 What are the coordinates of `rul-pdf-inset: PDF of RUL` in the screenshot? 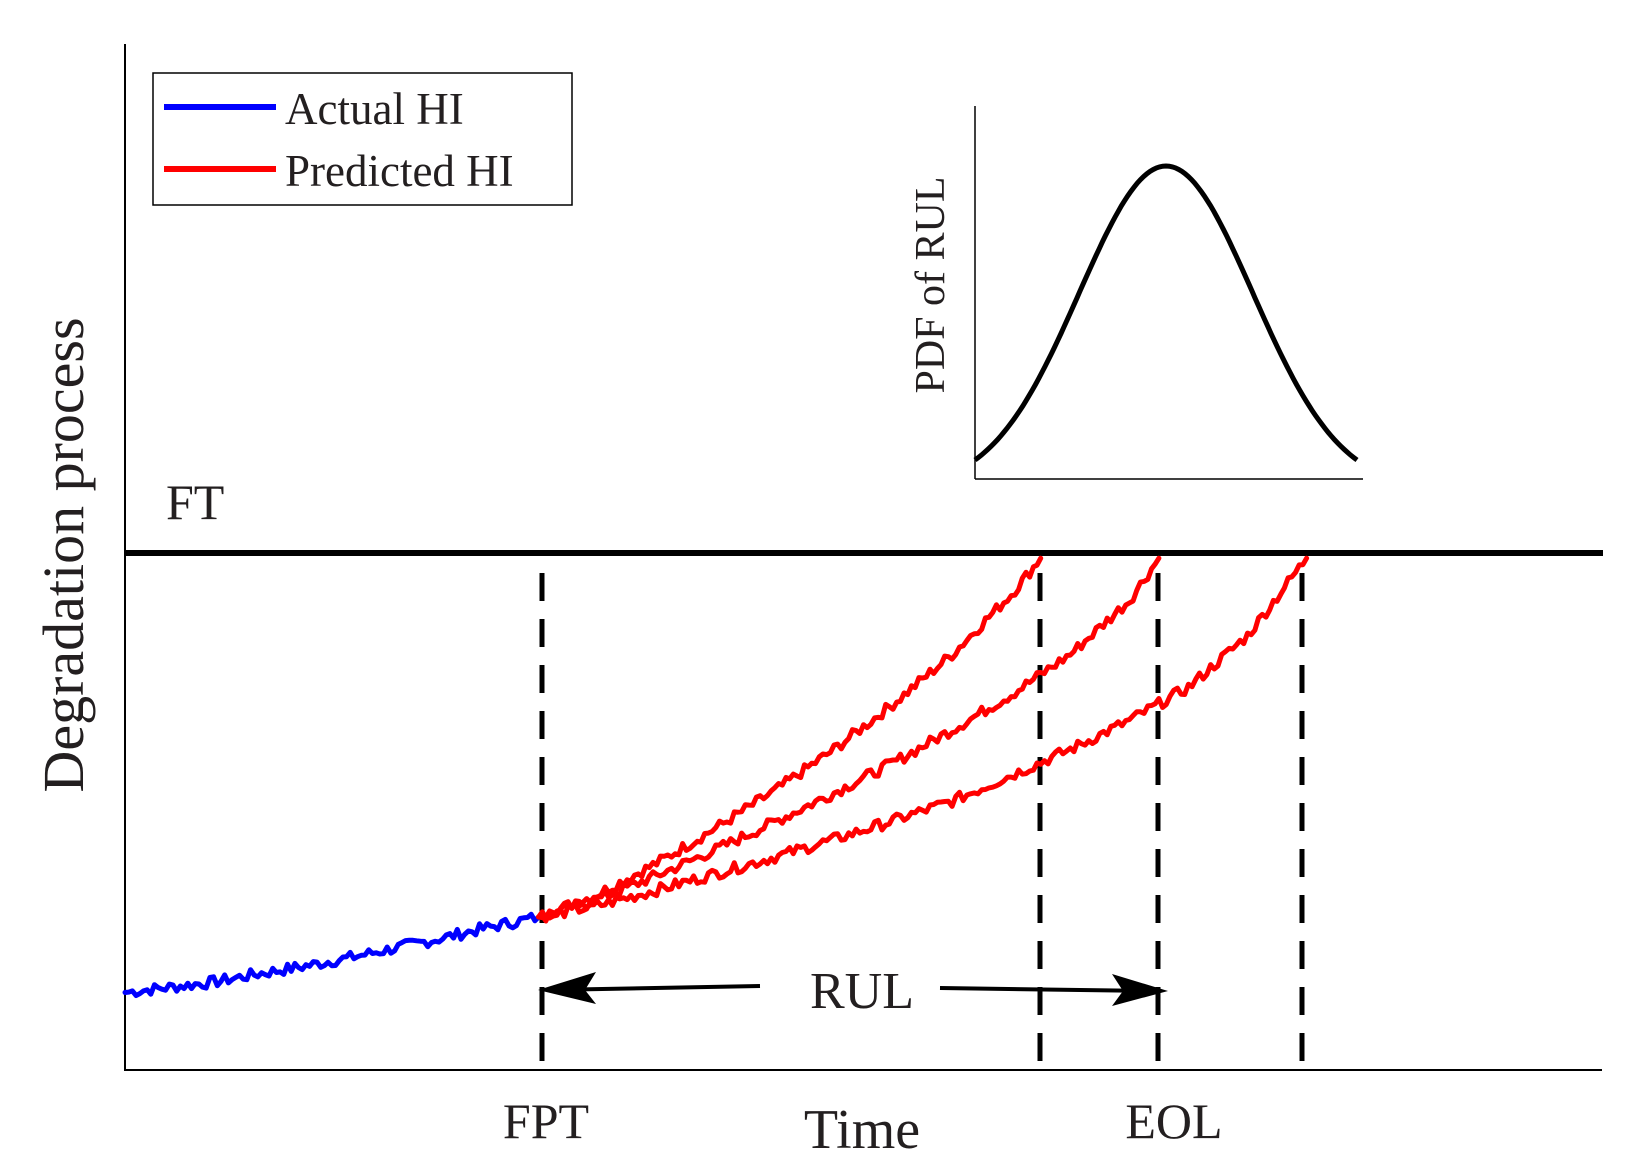 It's located at (1135, 293).